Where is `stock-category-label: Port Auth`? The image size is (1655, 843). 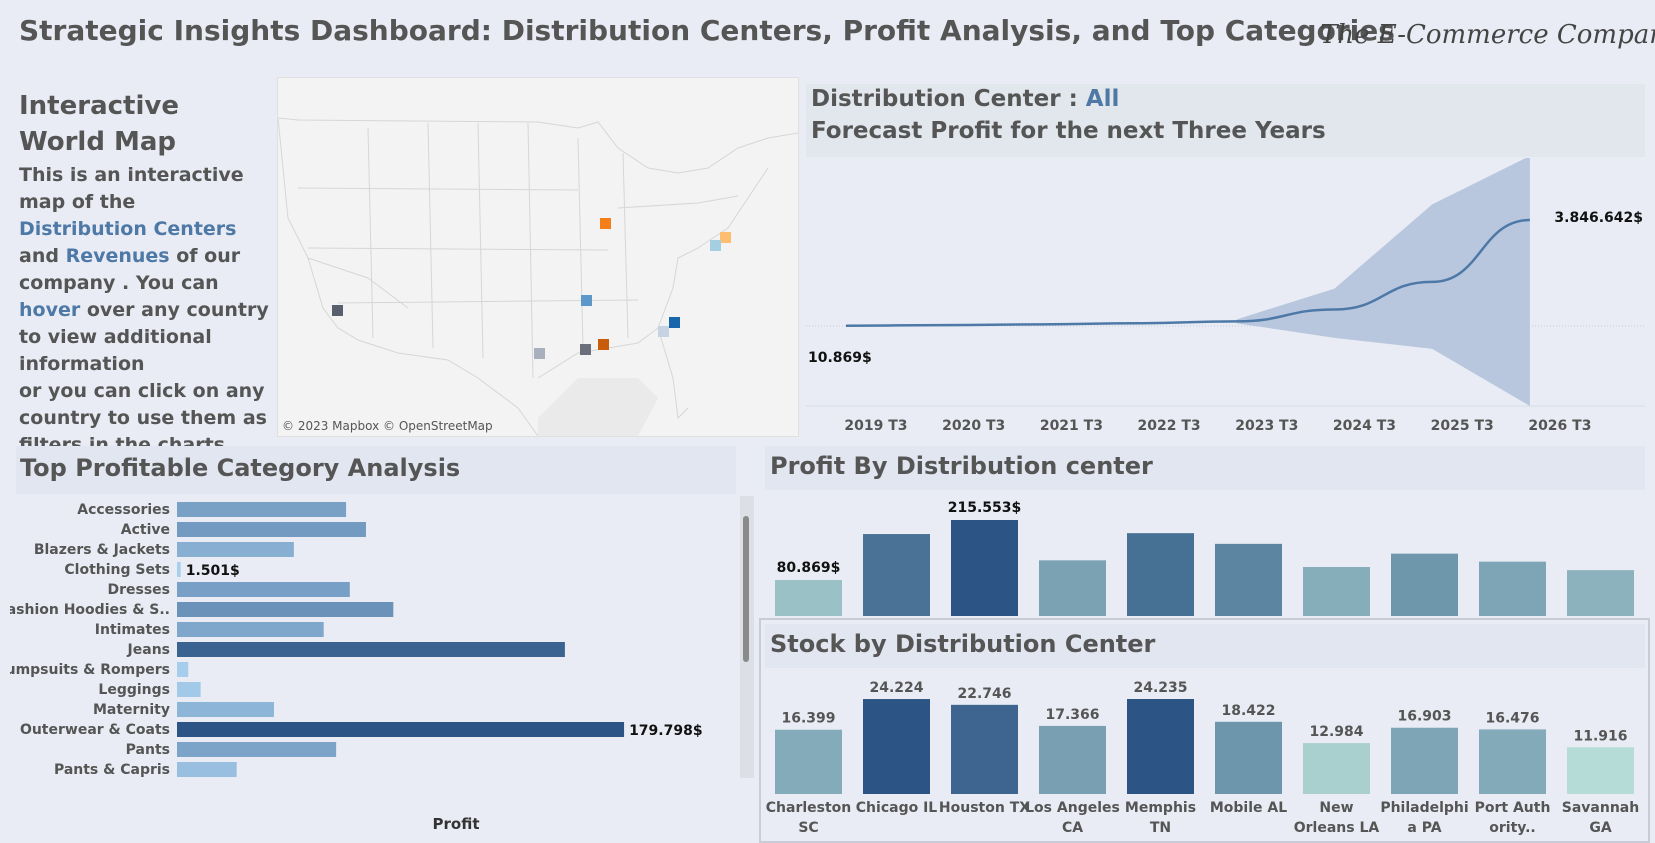 stock-category-label: Port Auth is located at coordinates (1513, 808).